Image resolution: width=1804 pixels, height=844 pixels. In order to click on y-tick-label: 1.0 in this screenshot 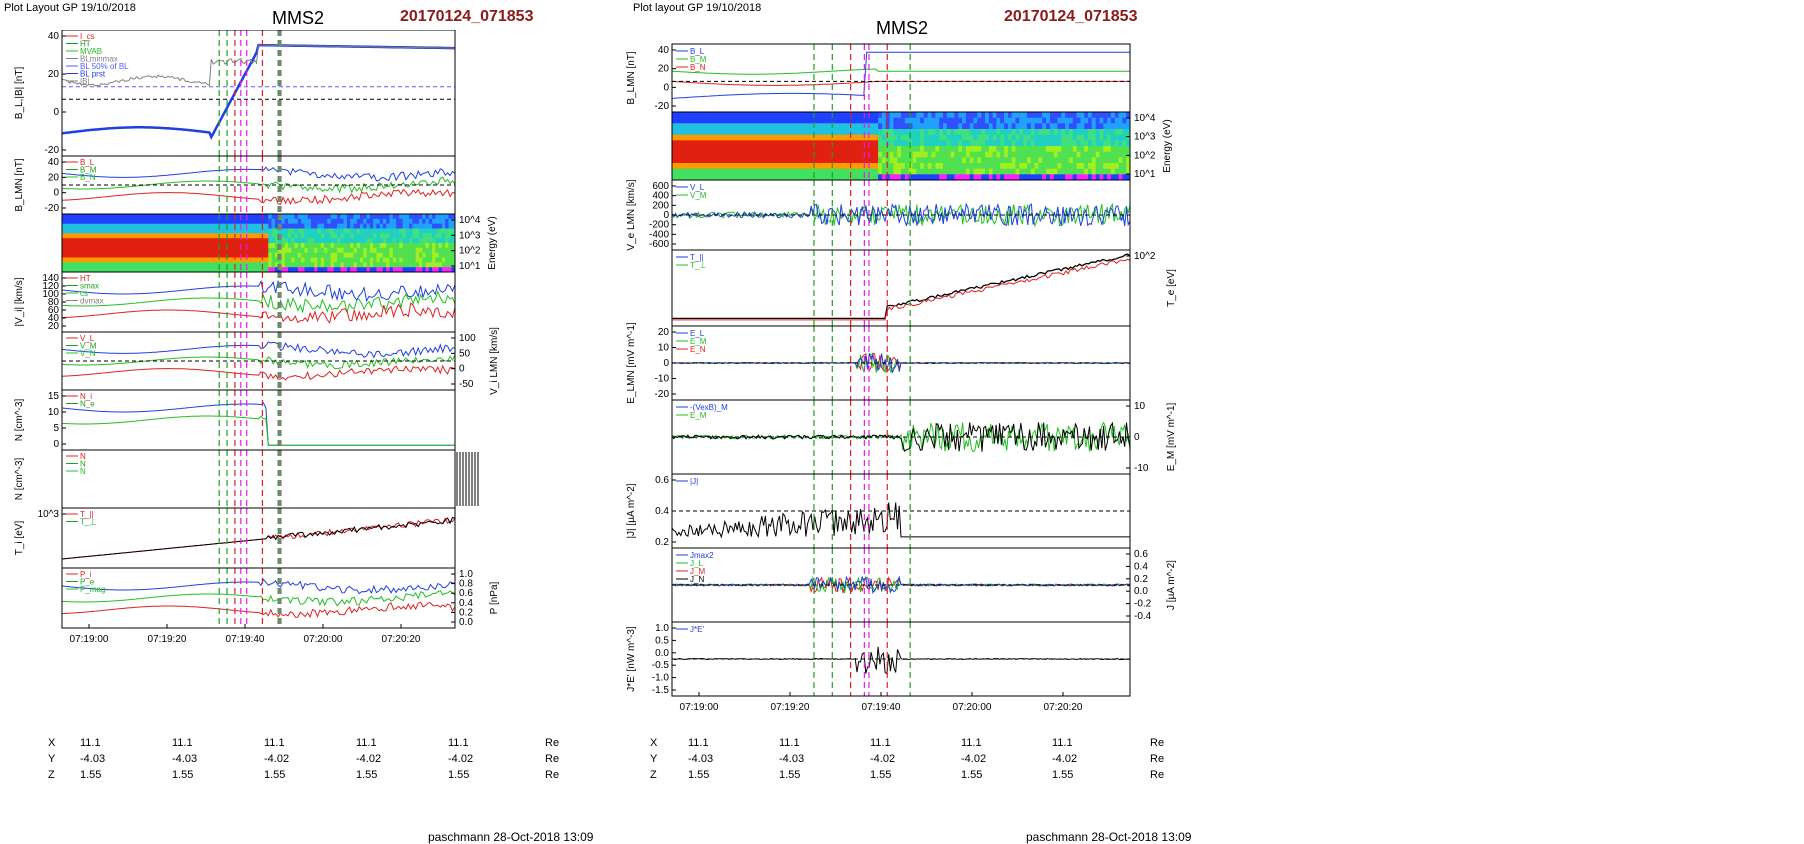, I will do `click(466, 574)`.